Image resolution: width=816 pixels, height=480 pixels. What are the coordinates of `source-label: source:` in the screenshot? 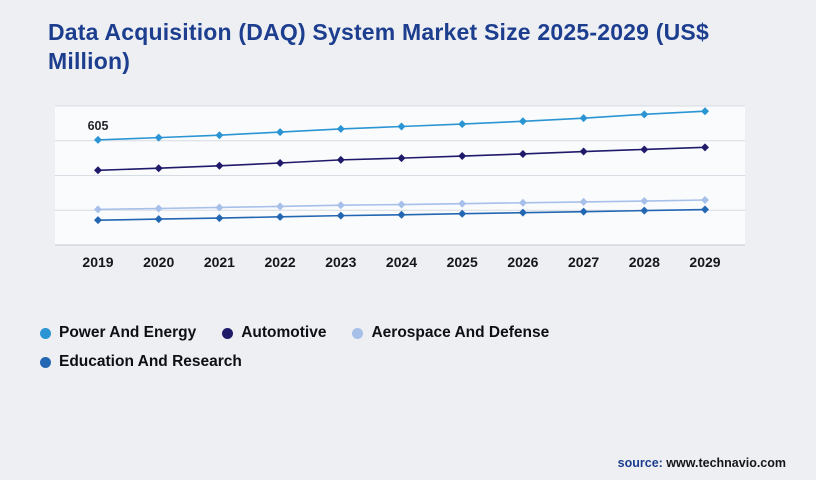 It's located at (640, 463).